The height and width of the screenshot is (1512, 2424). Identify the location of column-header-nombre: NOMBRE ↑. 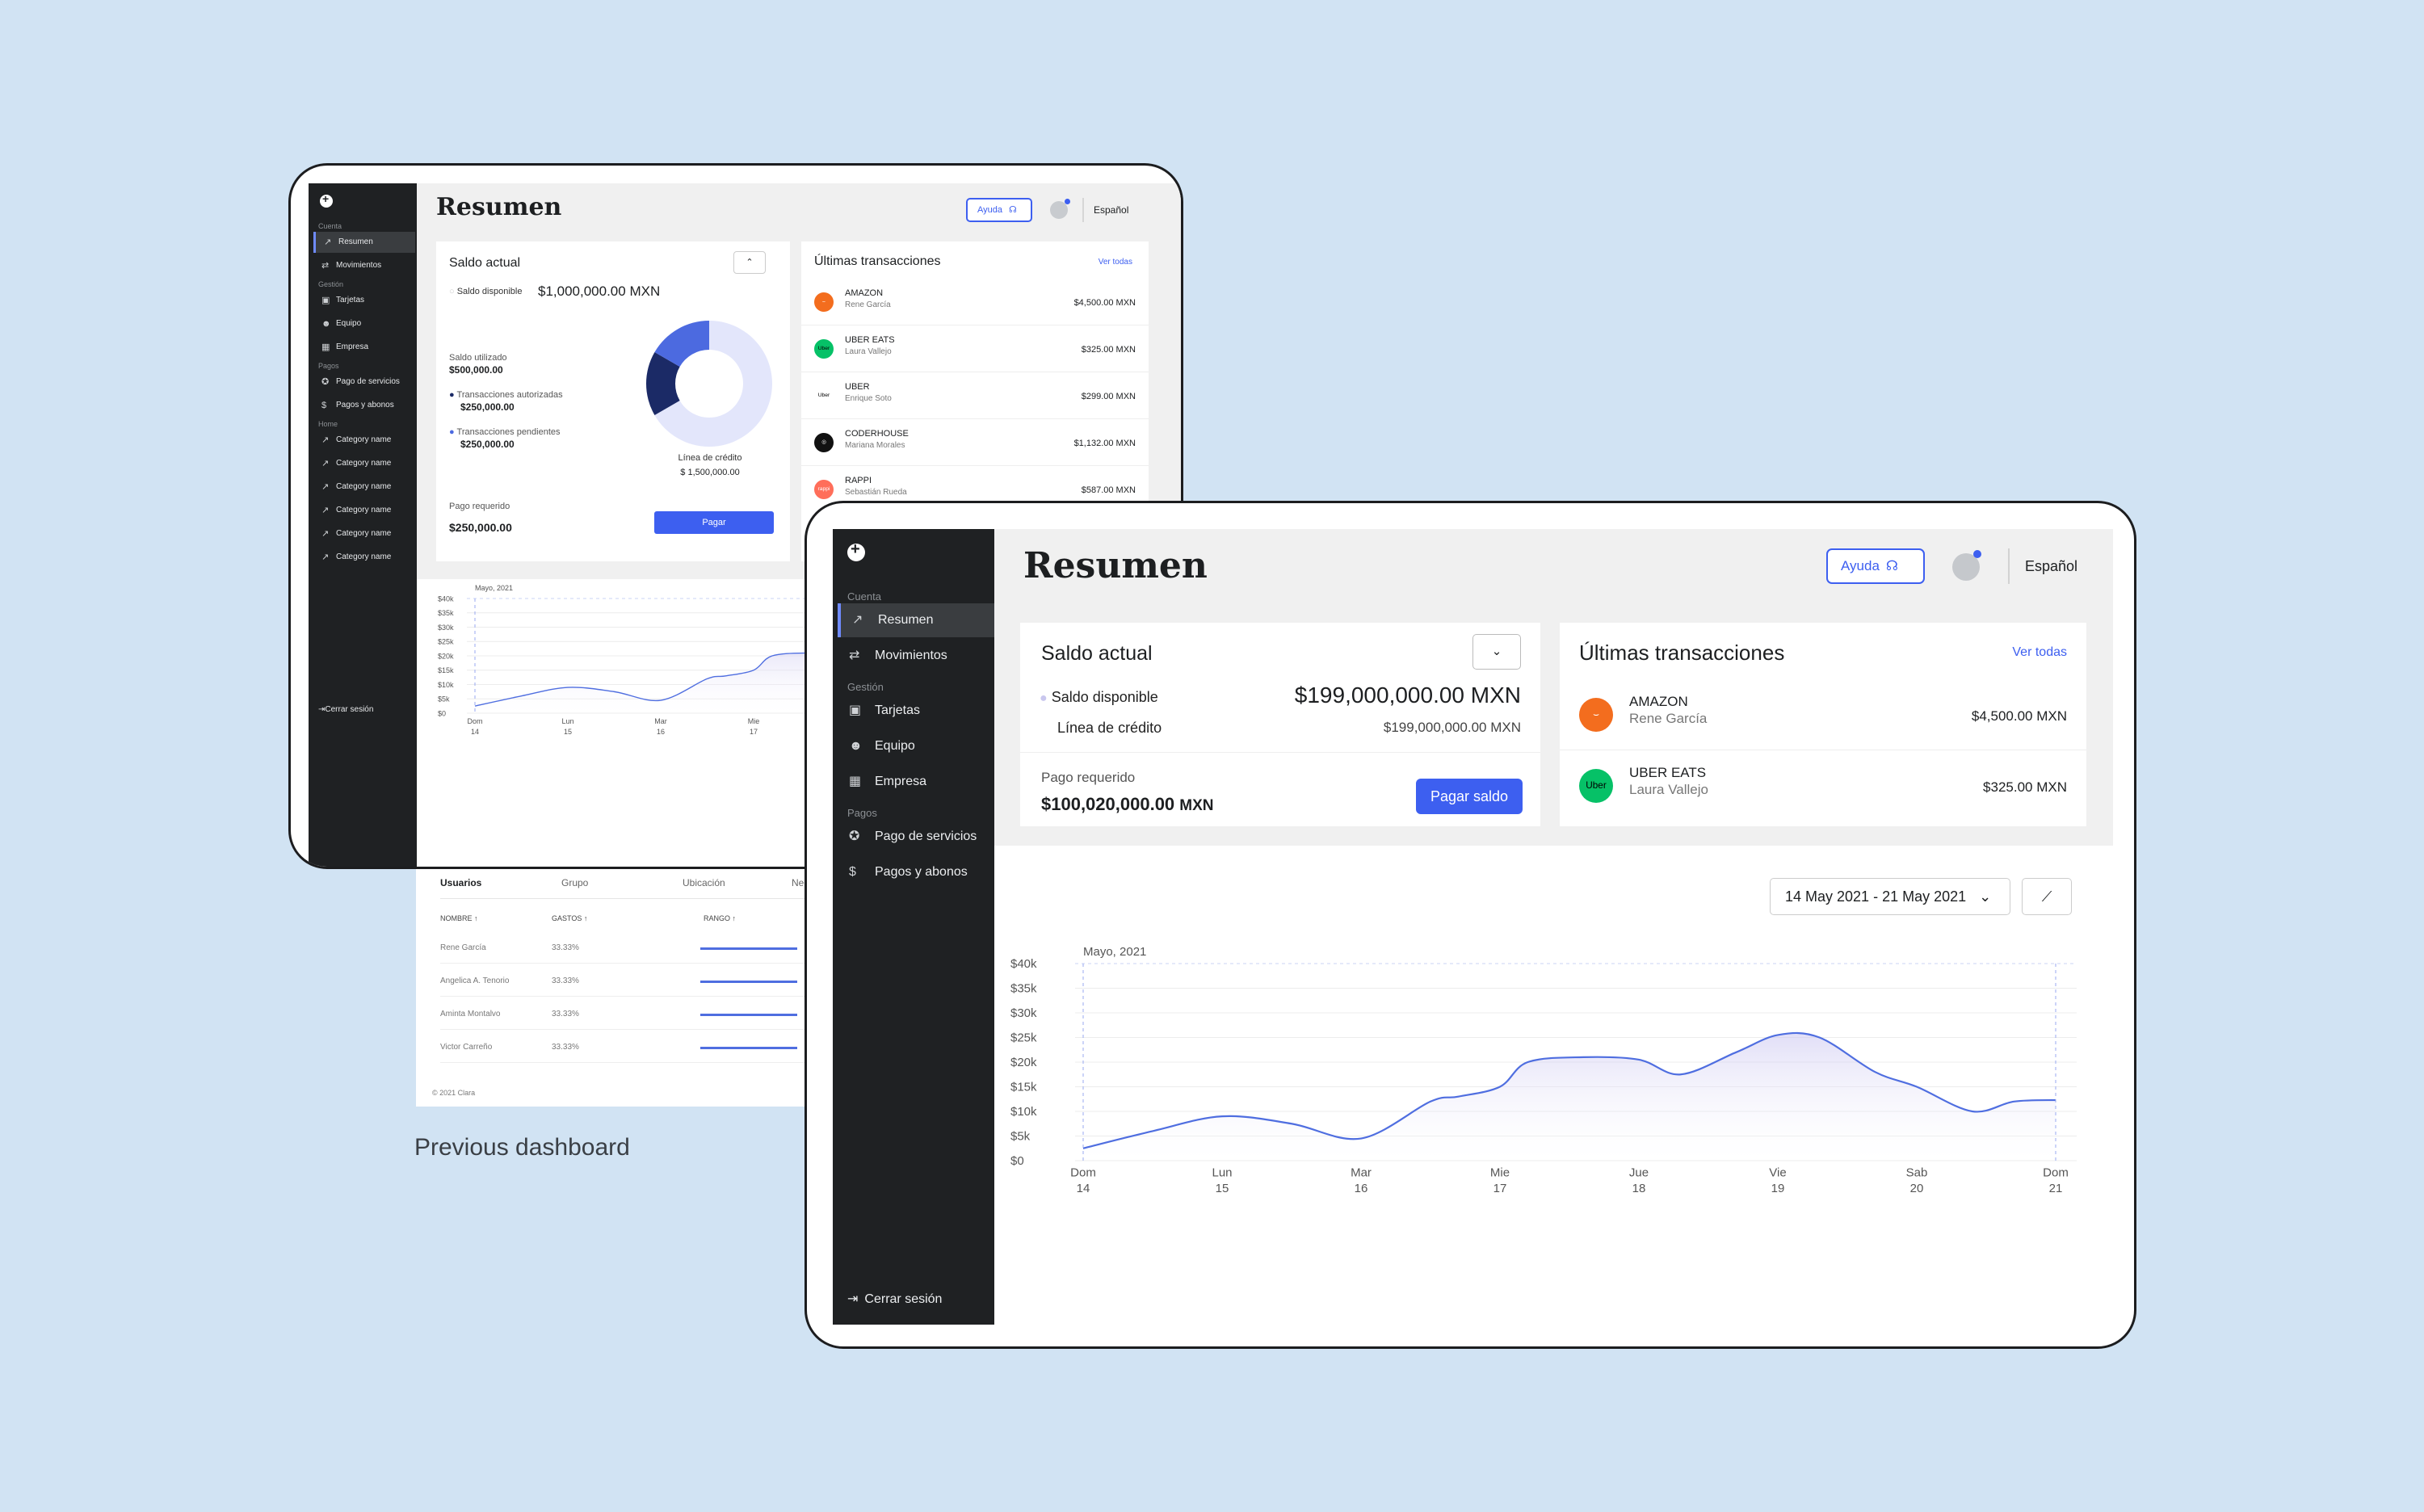
(459, 918).